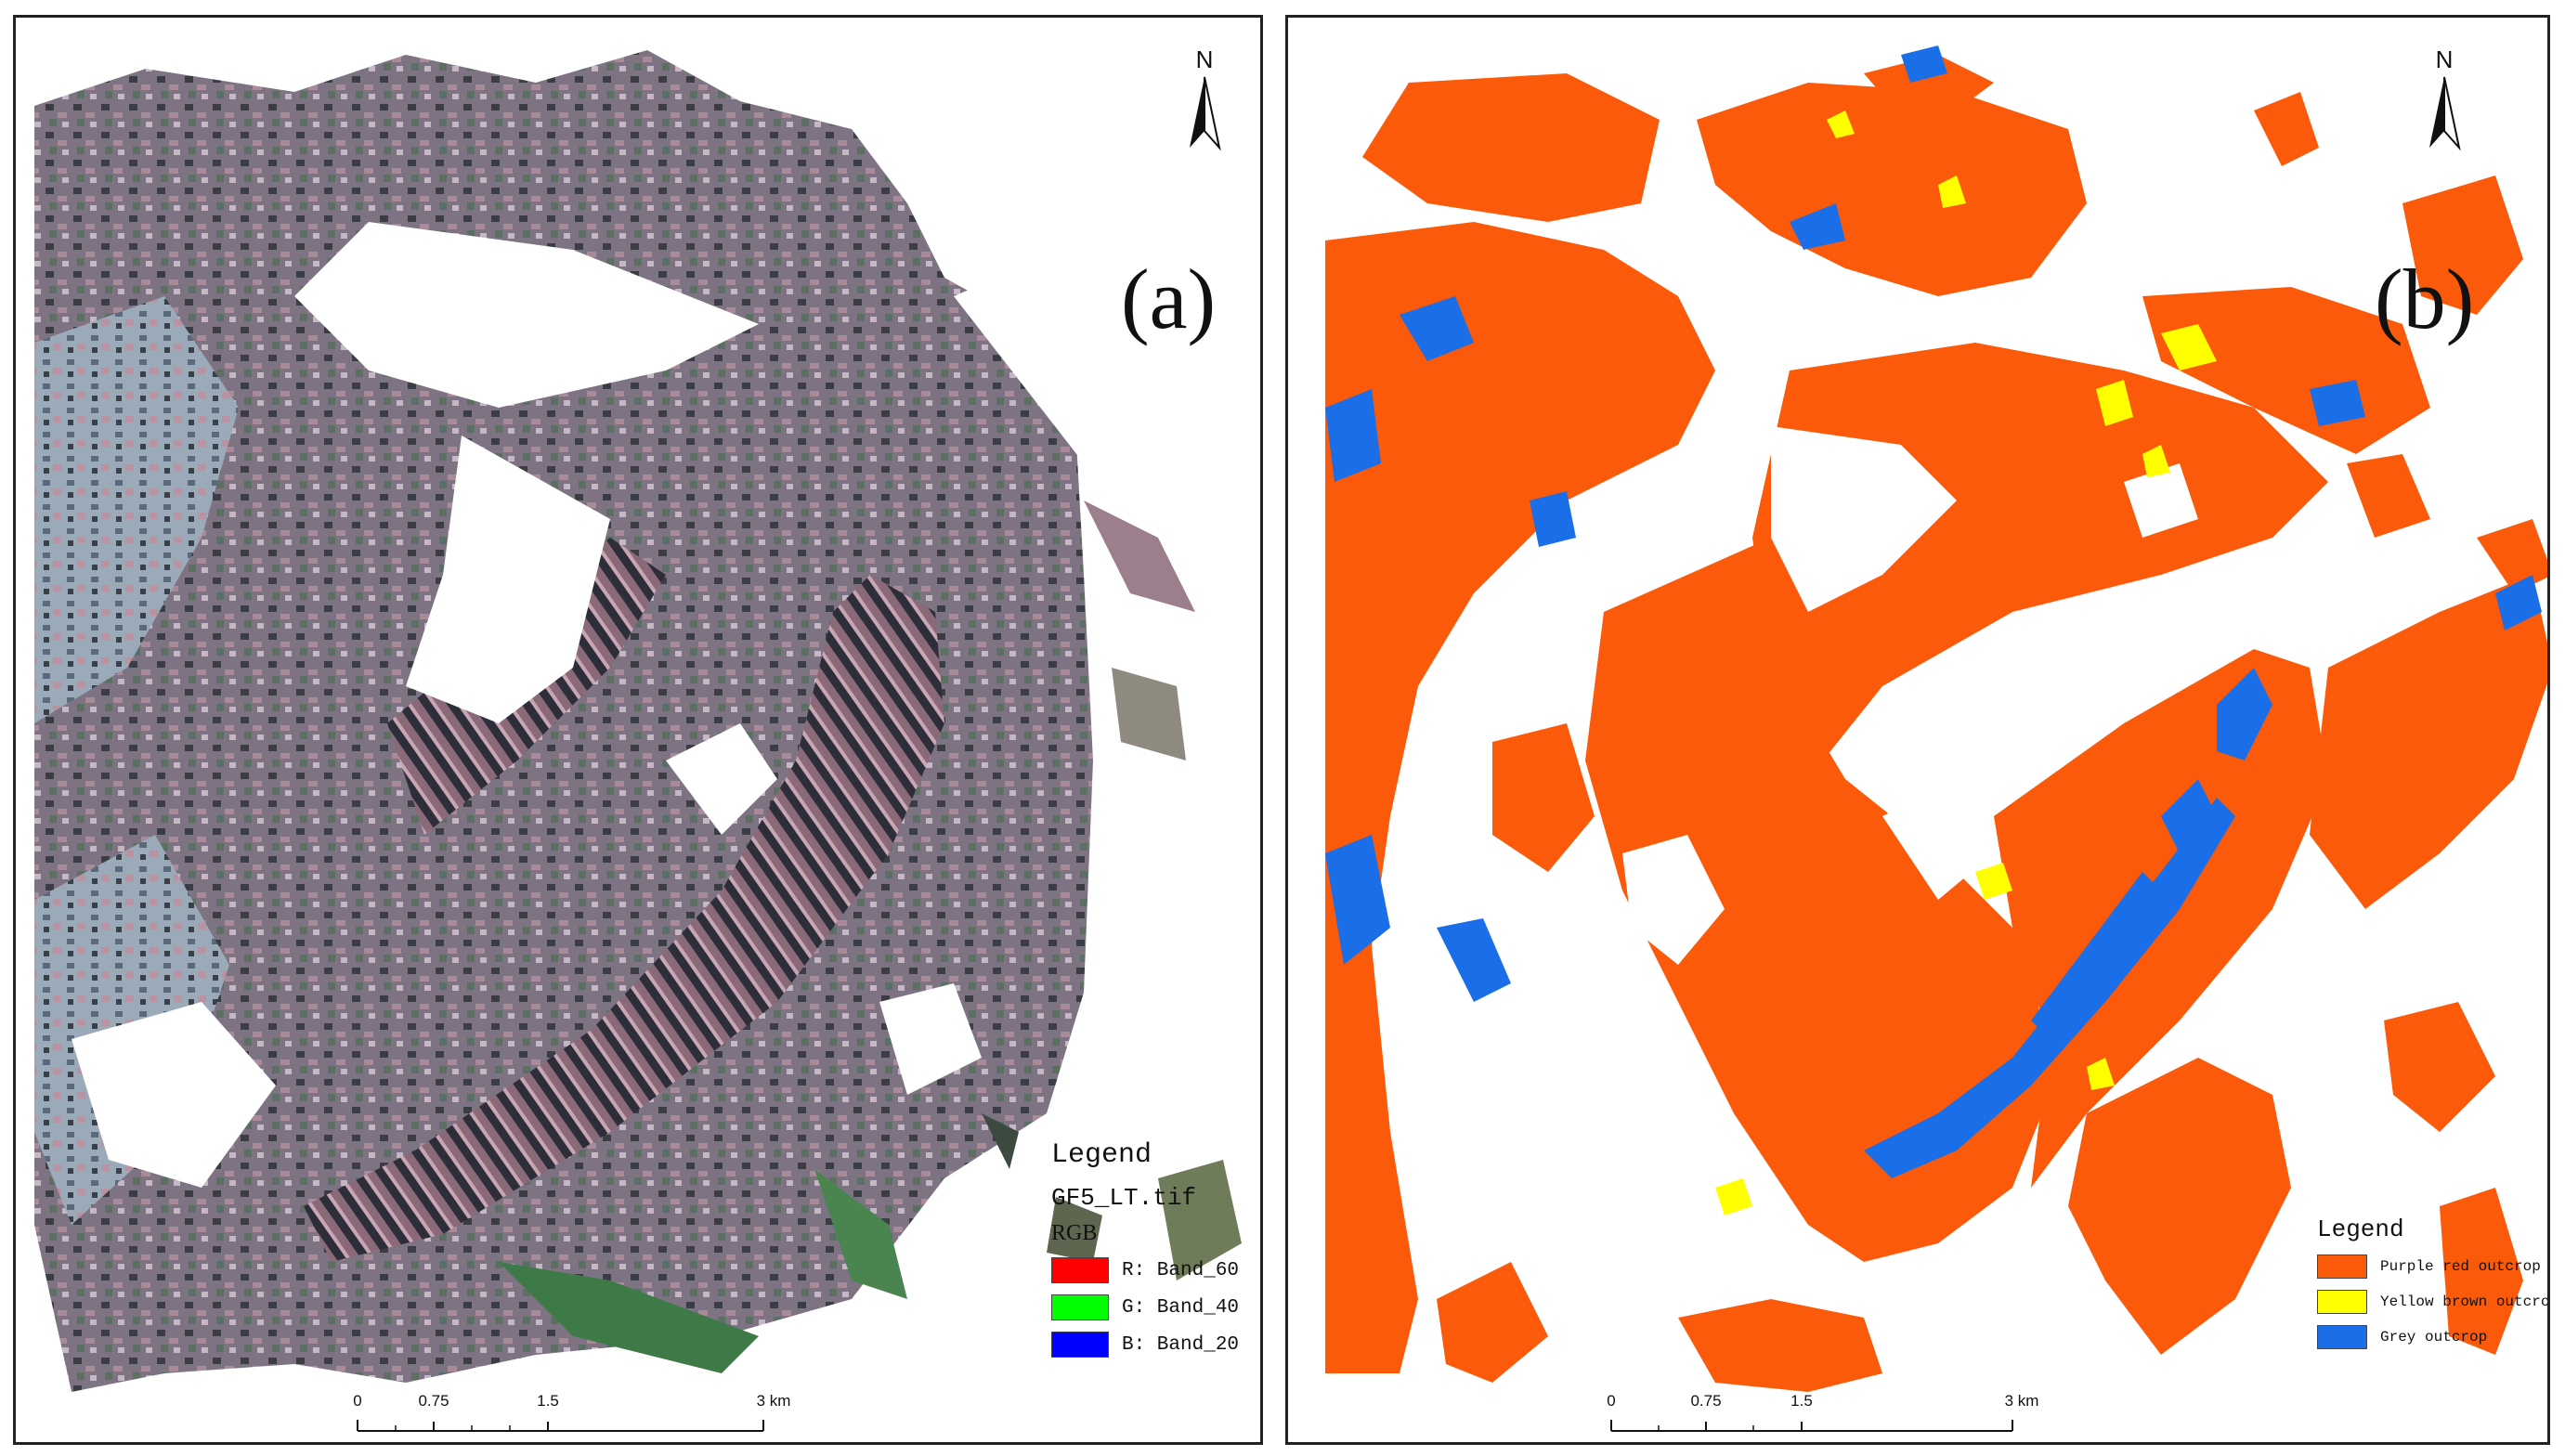 This screenshot has width=2565, height=1456. What do you see at coordinates (2465, 1302) in the screenshot?
I see `legend-item-label: Yellow brown outcrop` at bounding box center [2465, 1302].